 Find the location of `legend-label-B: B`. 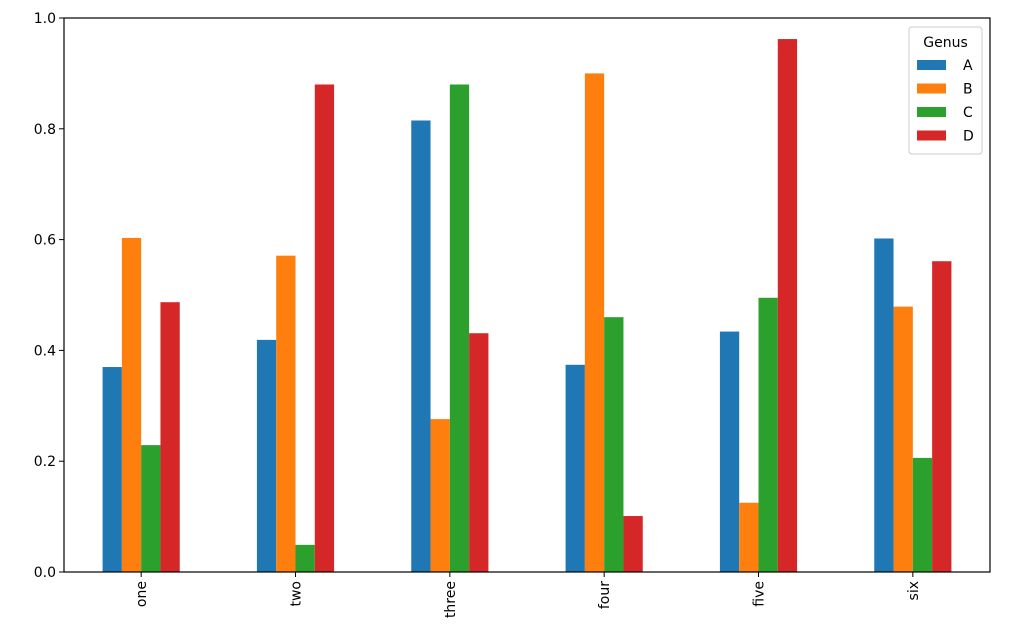

legend-label-B: B is located at coordinates (968, 90).